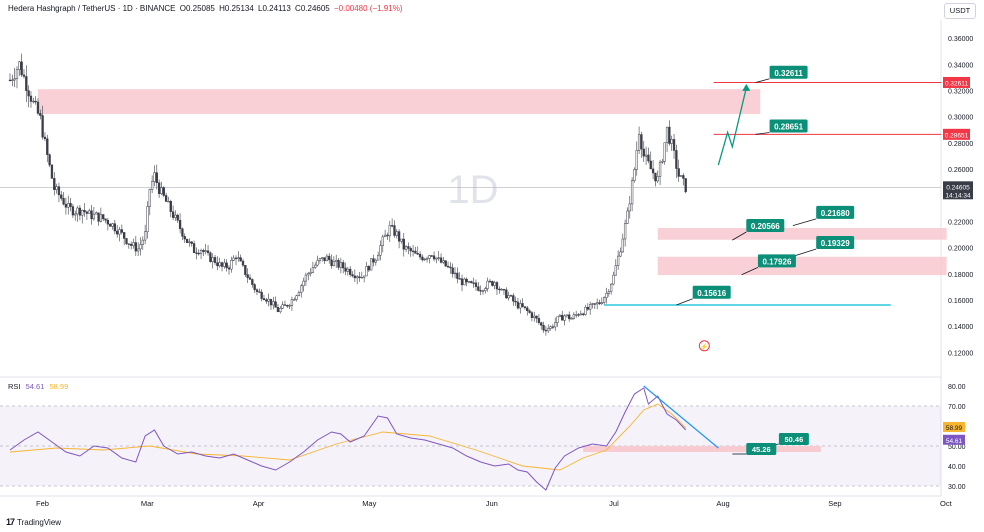 The image size is (984, 532). Describe the element at coordinates (960, 11) in the screenshot. I see `currency-button: USDT` at that location.